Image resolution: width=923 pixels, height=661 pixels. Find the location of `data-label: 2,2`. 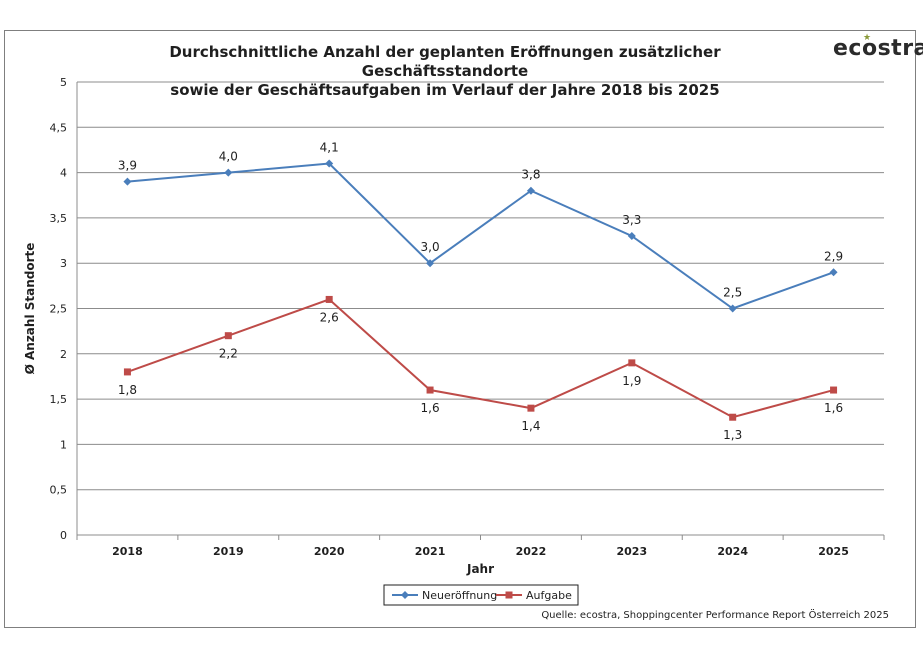

data-label: 2,2 is located at coordinates (228, 354).